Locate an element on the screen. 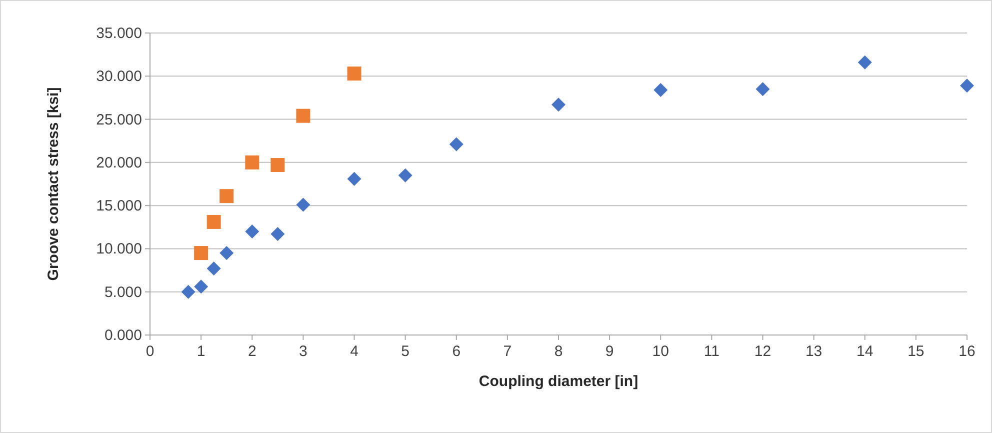 The height and width of the screenshot is (433, 992). x-tick-label: 7 is located at coordinates (507, 351).